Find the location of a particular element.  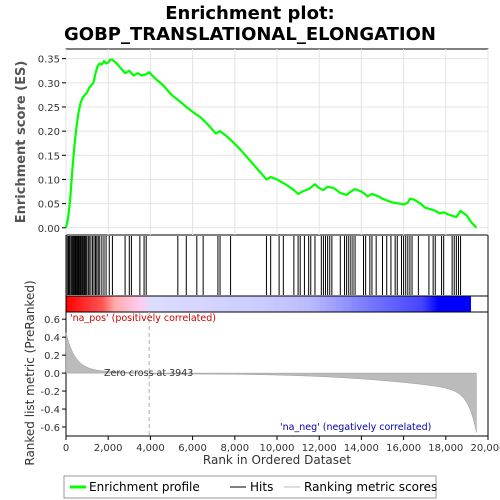

metric-tick-label: 0.2 is located at coordinates (52, 356).